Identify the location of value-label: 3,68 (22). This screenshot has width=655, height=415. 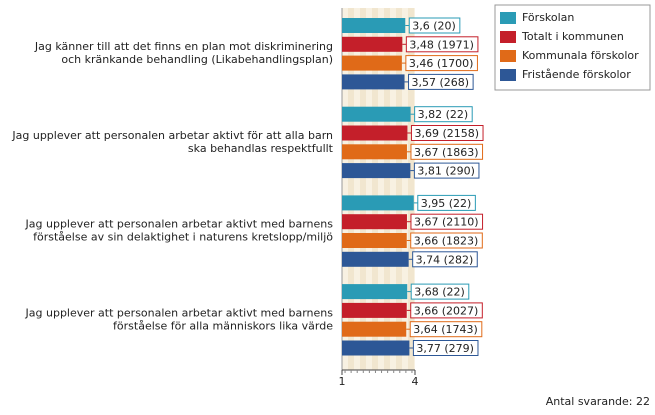
(439, 292).